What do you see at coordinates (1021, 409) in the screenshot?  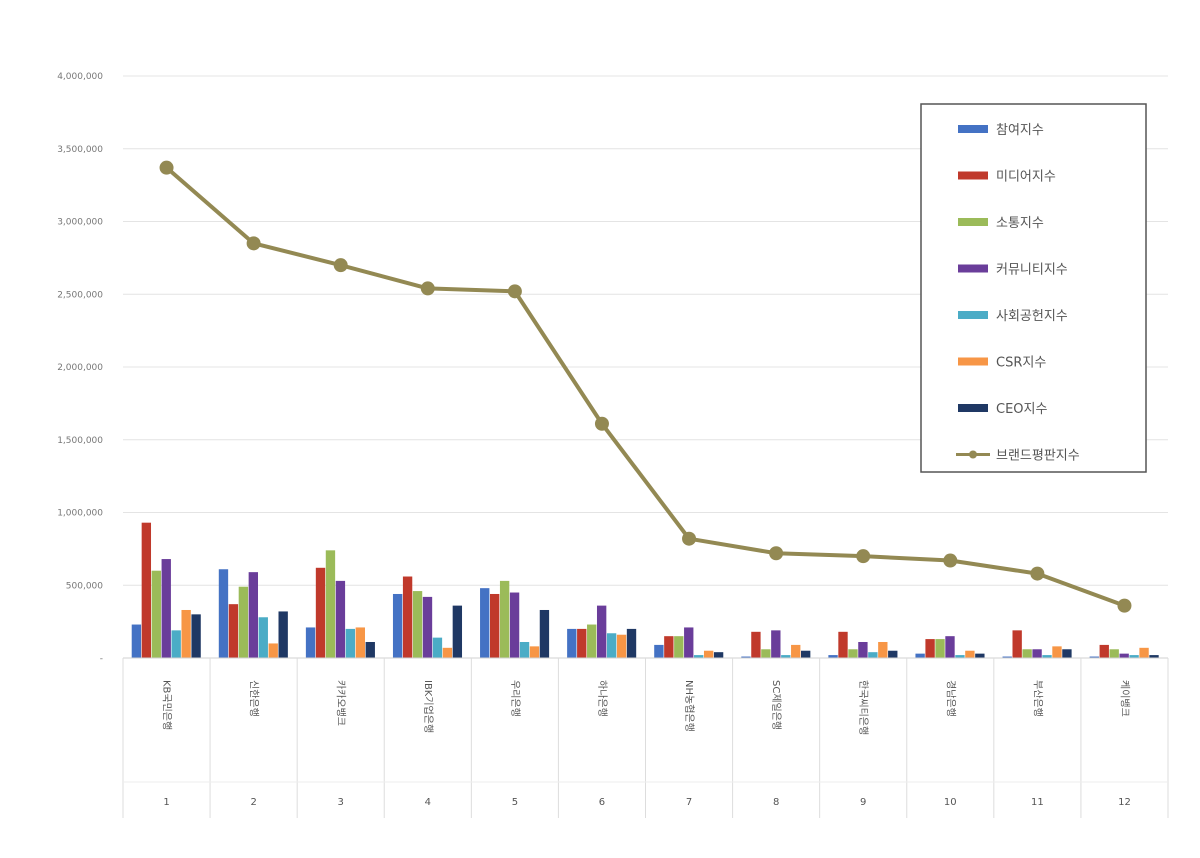 I see `legend-label: CEO지수` at bounding box center [1021, 409].